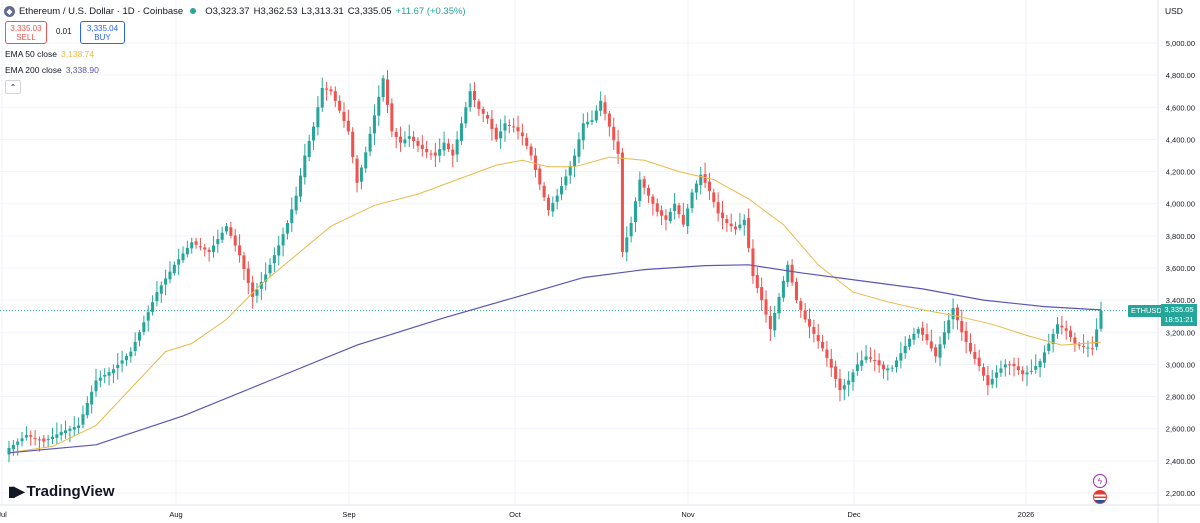 This screenshot has height=523, width=1200. What do you see at coordinates (369, 11) in the screenshot?
I see `close-value: C3,335.05` at bounding box center [369, 11].